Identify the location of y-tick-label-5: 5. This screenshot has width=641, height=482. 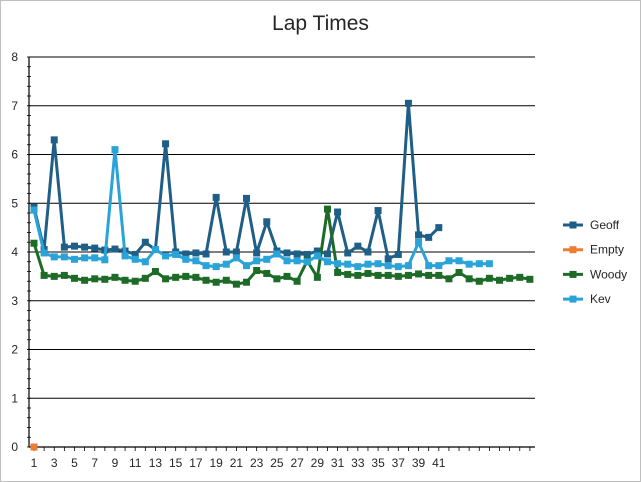
(14, 203).